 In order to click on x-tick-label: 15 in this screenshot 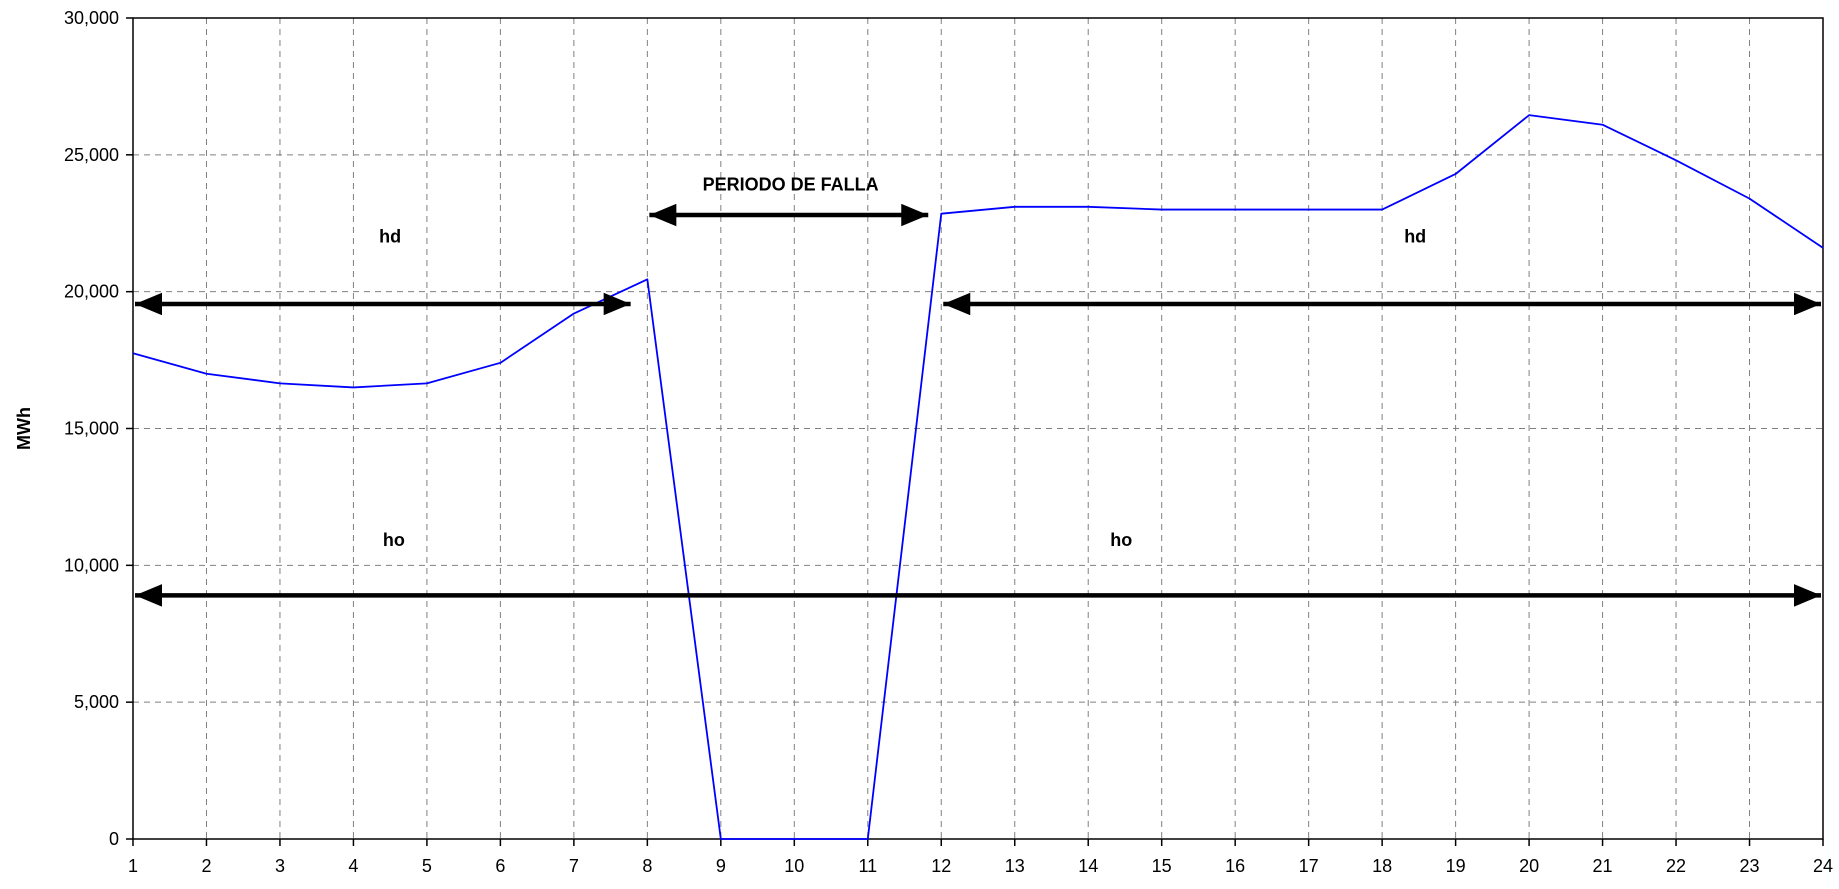, I will do `click(1162, 866)`.